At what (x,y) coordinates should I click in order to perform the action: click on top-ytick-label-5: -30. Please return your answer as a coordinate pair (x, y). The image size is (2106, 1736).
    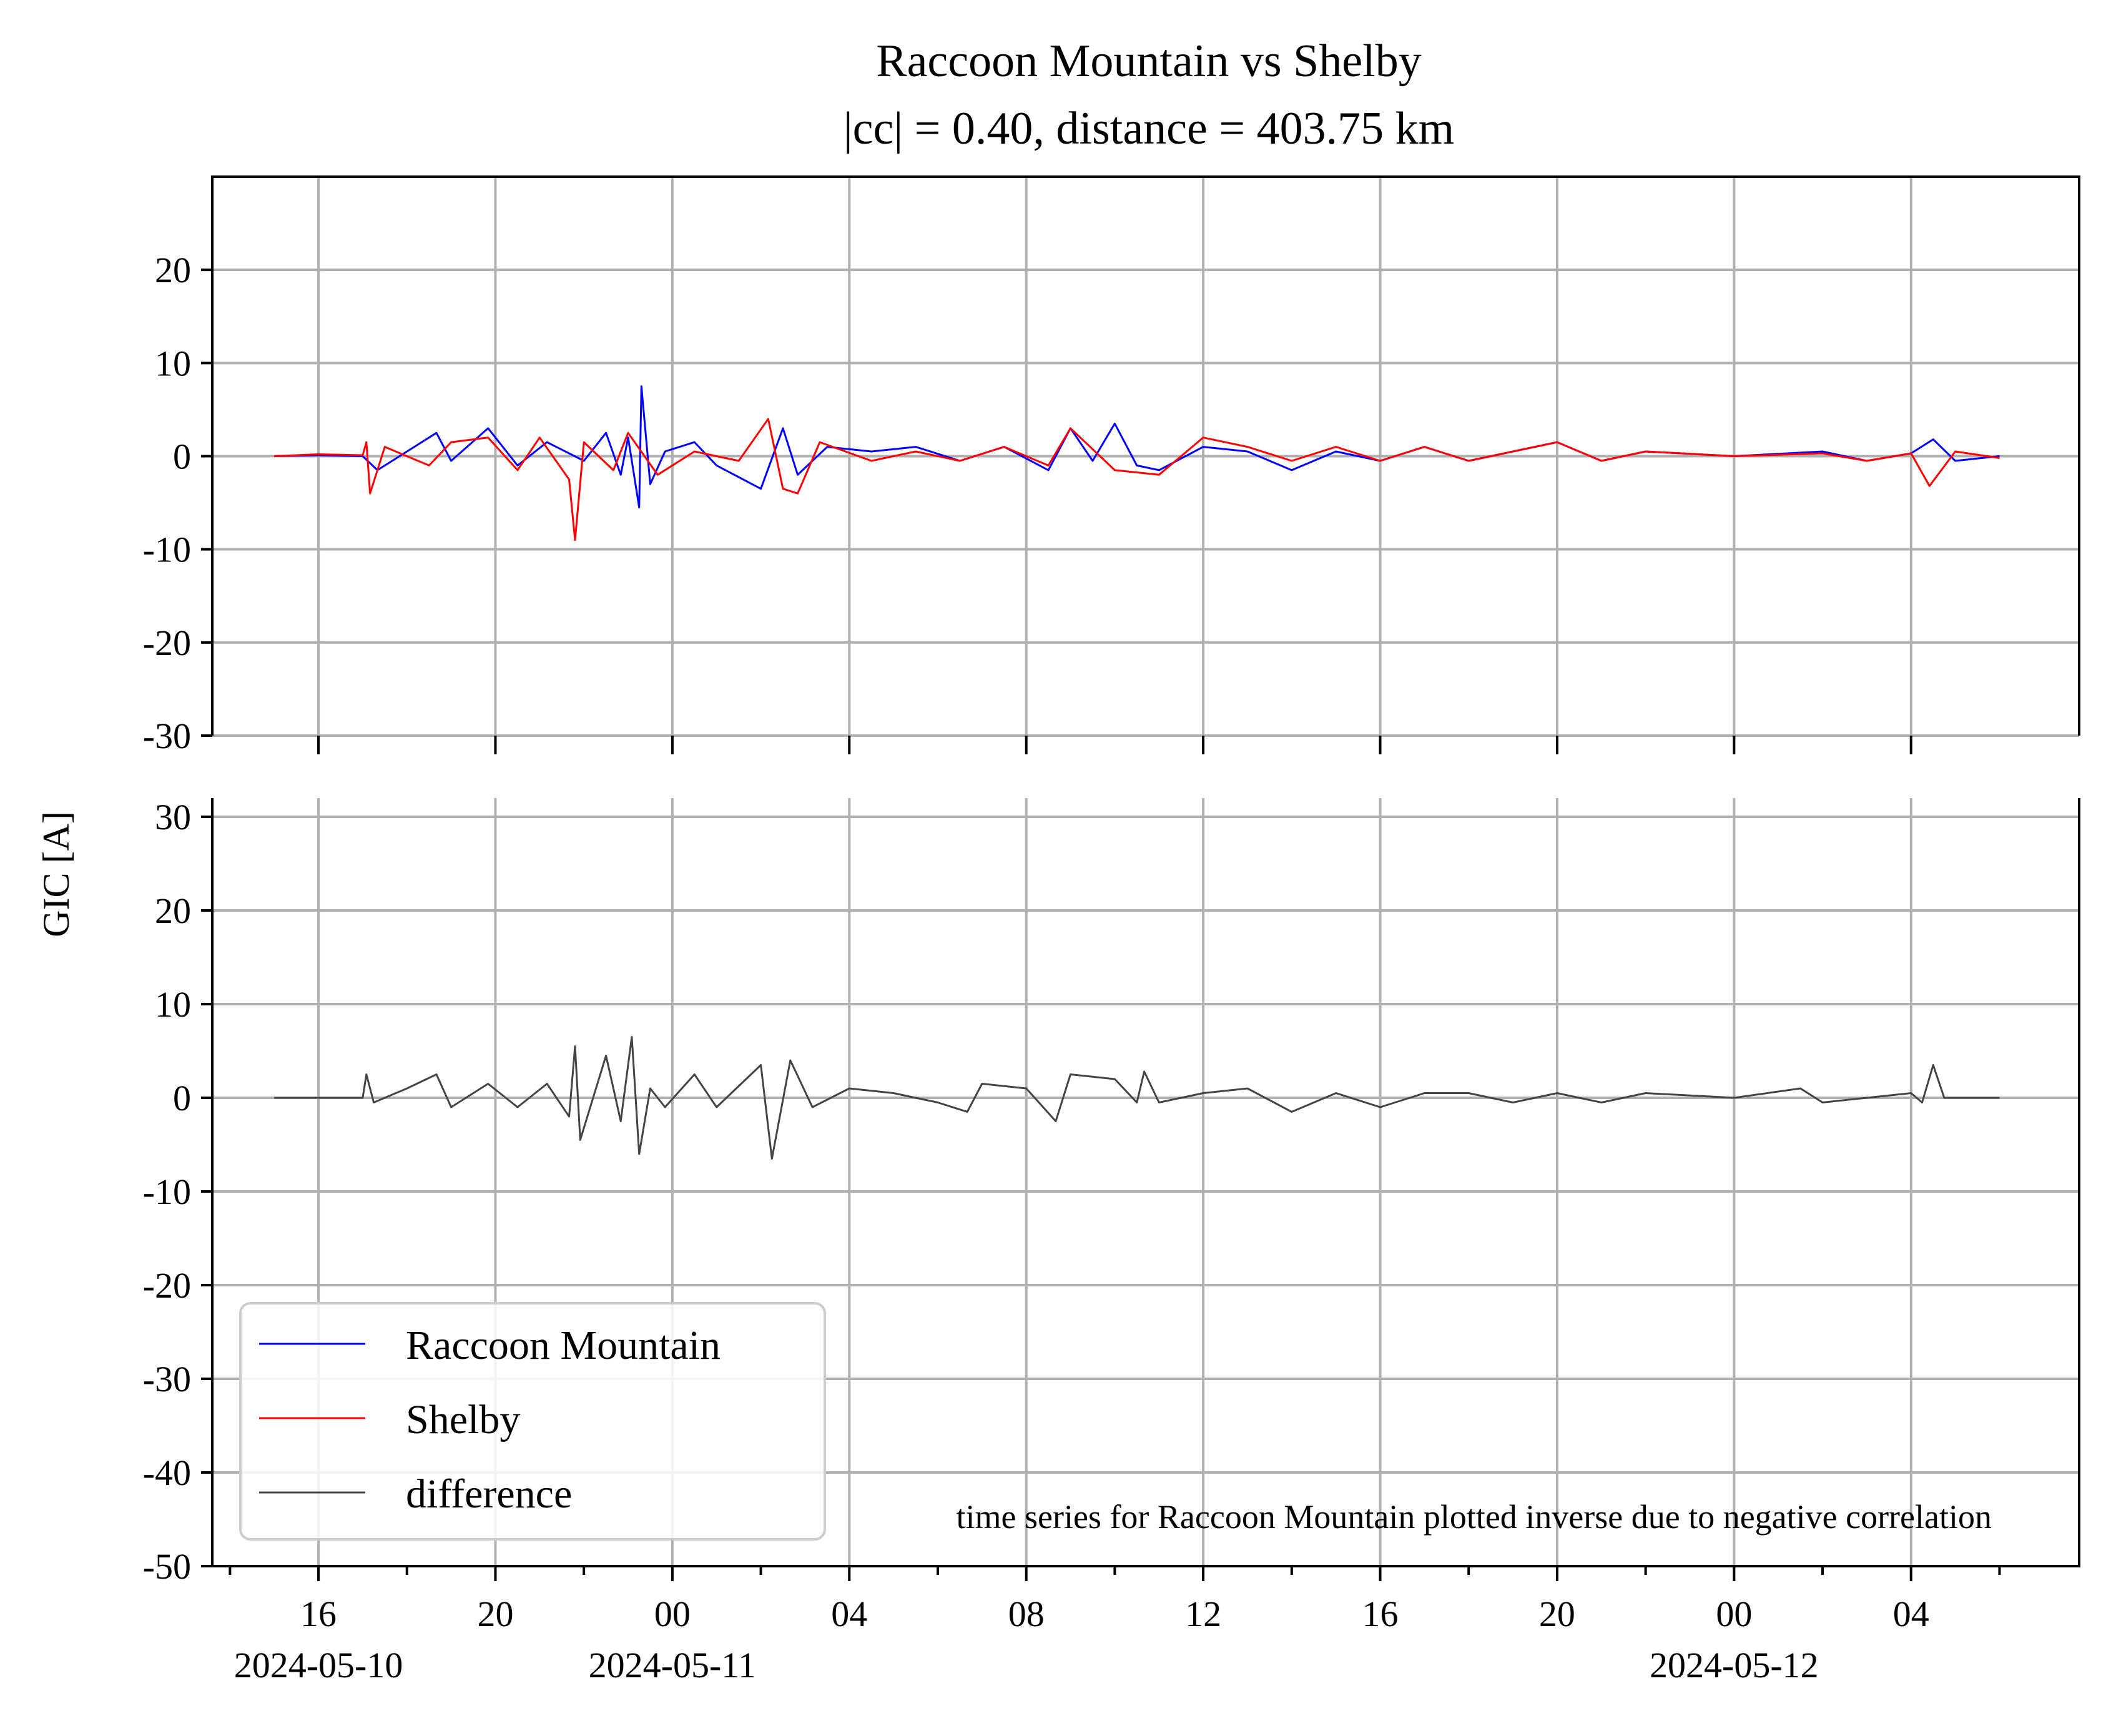
    Looking at the image, I should click on (167, 736).